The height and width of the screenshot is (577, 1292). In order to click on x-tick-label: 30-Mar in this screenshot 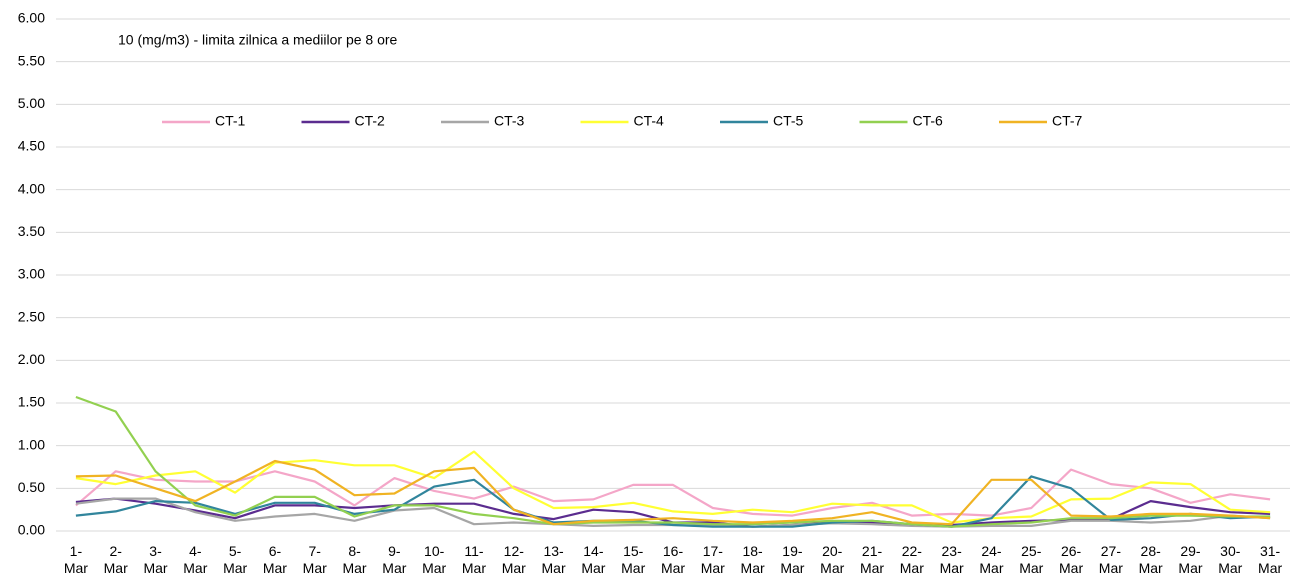, I will do `click(1230, 559)`.